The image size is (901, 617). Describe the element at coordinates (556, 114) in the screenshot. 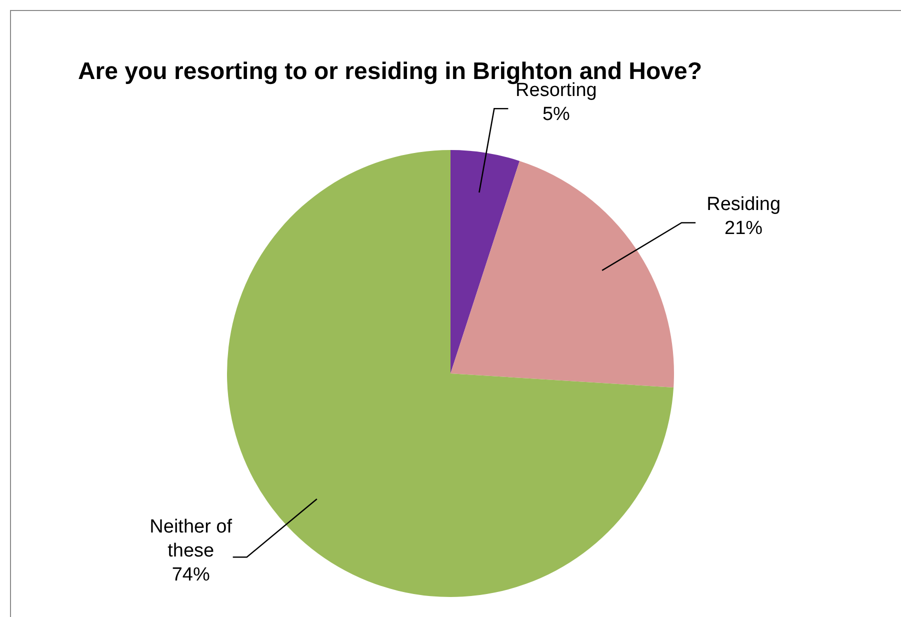

I see `data-label: 5%` at that location.